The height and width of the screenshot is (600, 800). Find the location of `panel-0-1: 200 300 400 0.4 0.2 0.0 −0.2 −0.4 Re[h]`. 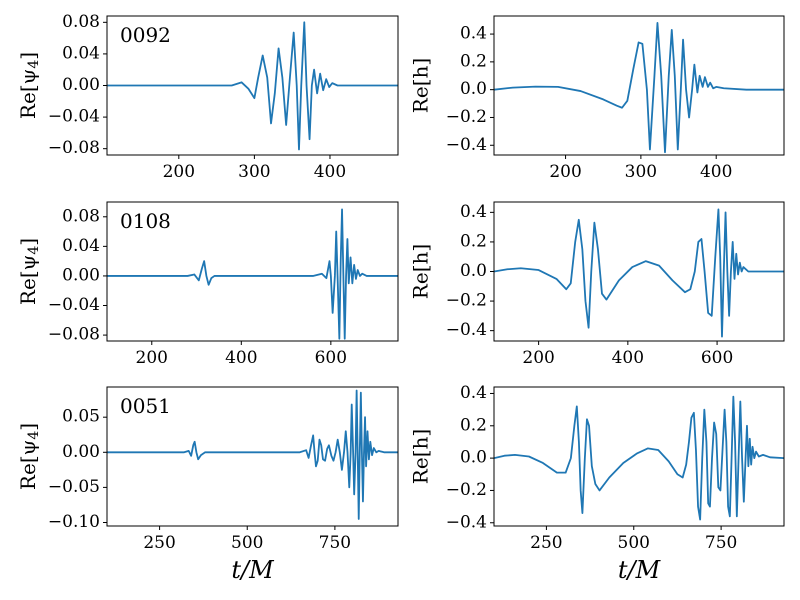

panel-0-1: 200 300 400 0.4 0.2 0.0 −0.2 −0.4 Re[h] is located at coordinates (597, 98).